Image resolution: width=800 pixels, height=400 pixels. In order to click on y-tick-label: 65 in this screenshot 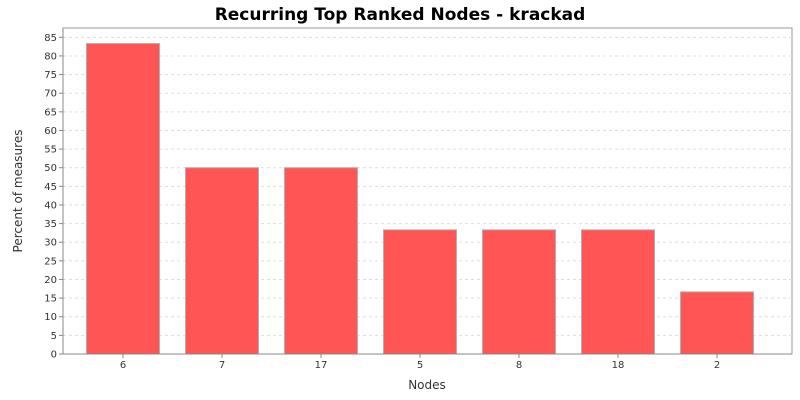, I will do `click(50, 112)`.